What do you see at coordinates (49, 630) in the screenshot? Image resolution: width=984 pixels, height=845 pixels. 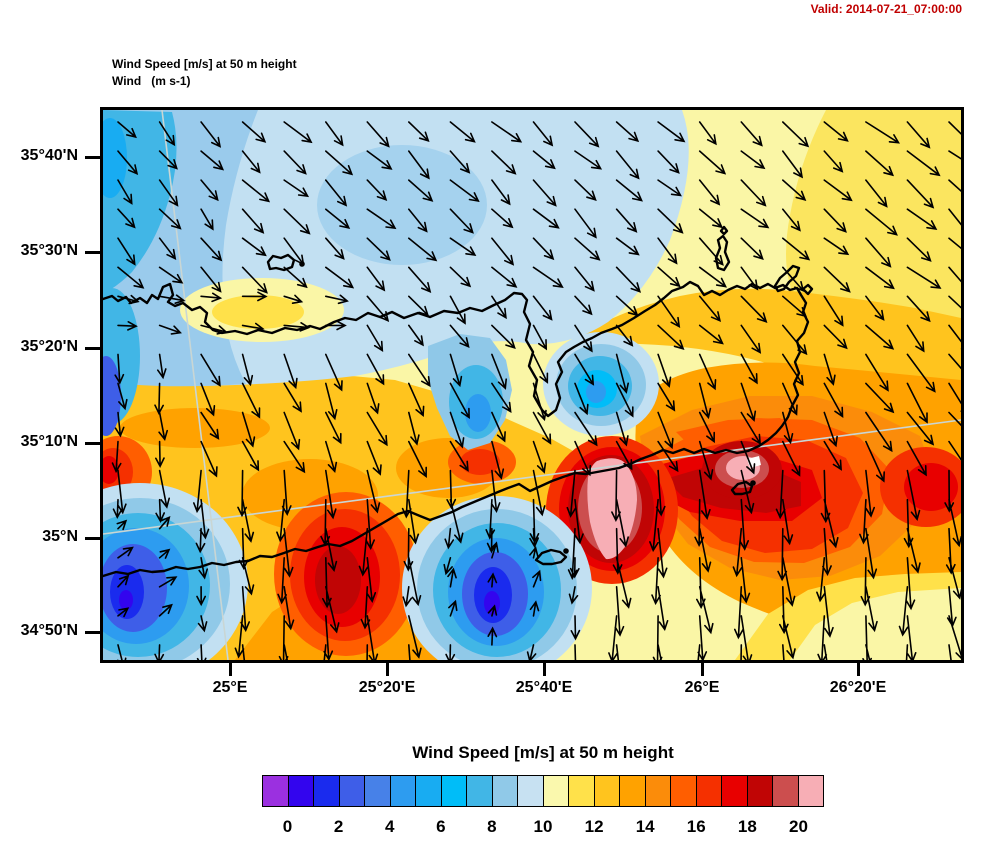 I see `lat-tick-label: 34°50'N` at bounding box center [49, 630].